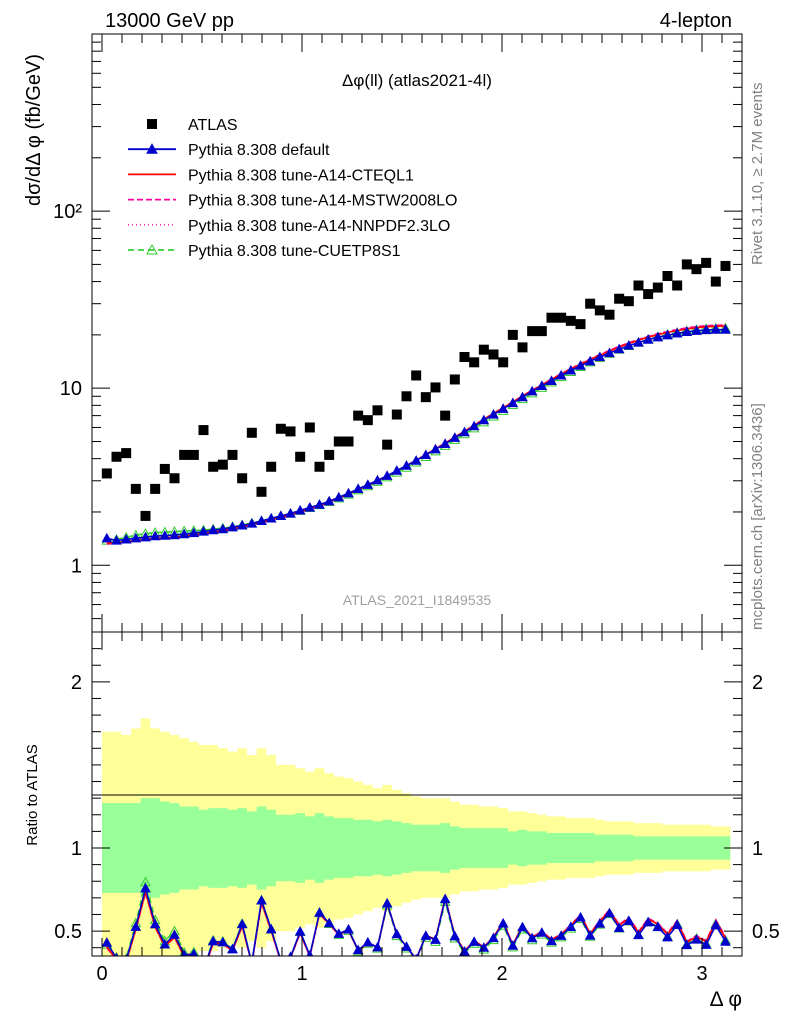 The width and height of the screenshot is (786, 1024). What do you see at coordinates (152, 148) in the screenshot?
I see `legend-marker-default` at bounding box center [152, 148].